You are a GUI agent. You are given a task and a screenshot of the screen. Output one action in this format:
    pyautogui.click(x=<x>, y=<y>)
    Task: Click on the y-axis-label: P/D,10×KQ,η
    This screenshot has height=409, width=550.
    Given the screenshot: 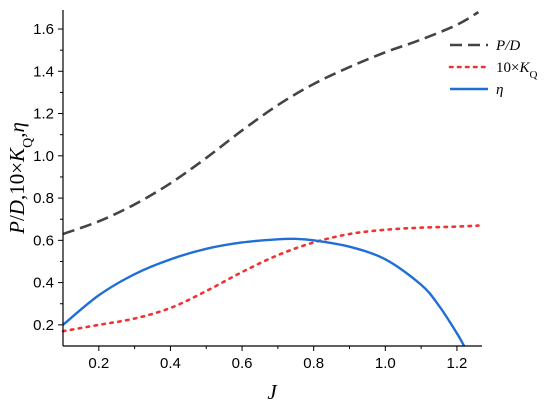 What is the action you would take?
    pyautogui.click(x=20, y=178)
    